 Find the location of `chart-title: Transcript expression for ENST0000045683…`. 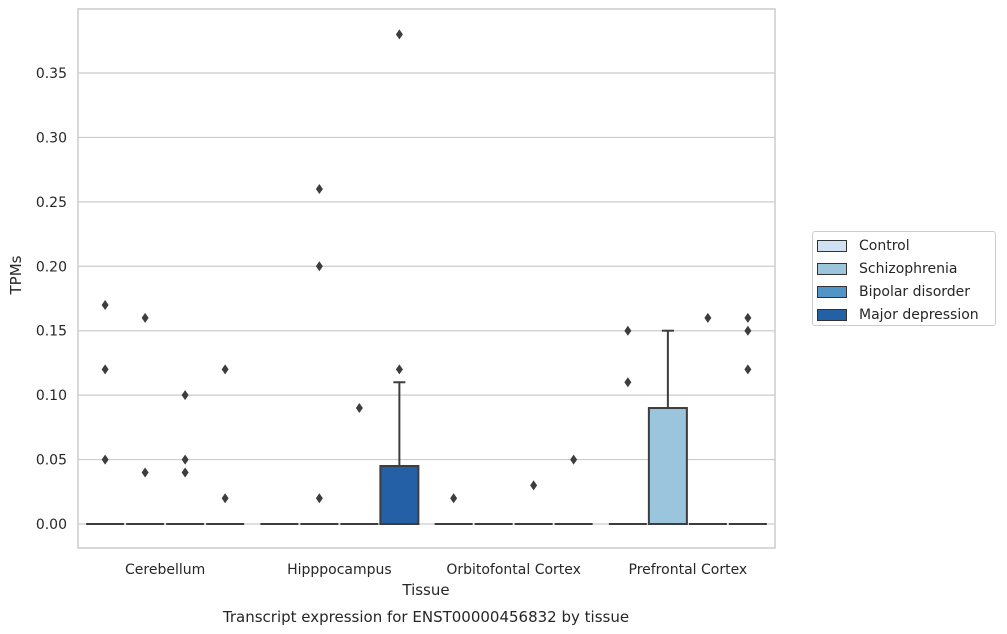

chart-title: Transcript expression for ENST0000045683… is located at coordinates (425, 617).